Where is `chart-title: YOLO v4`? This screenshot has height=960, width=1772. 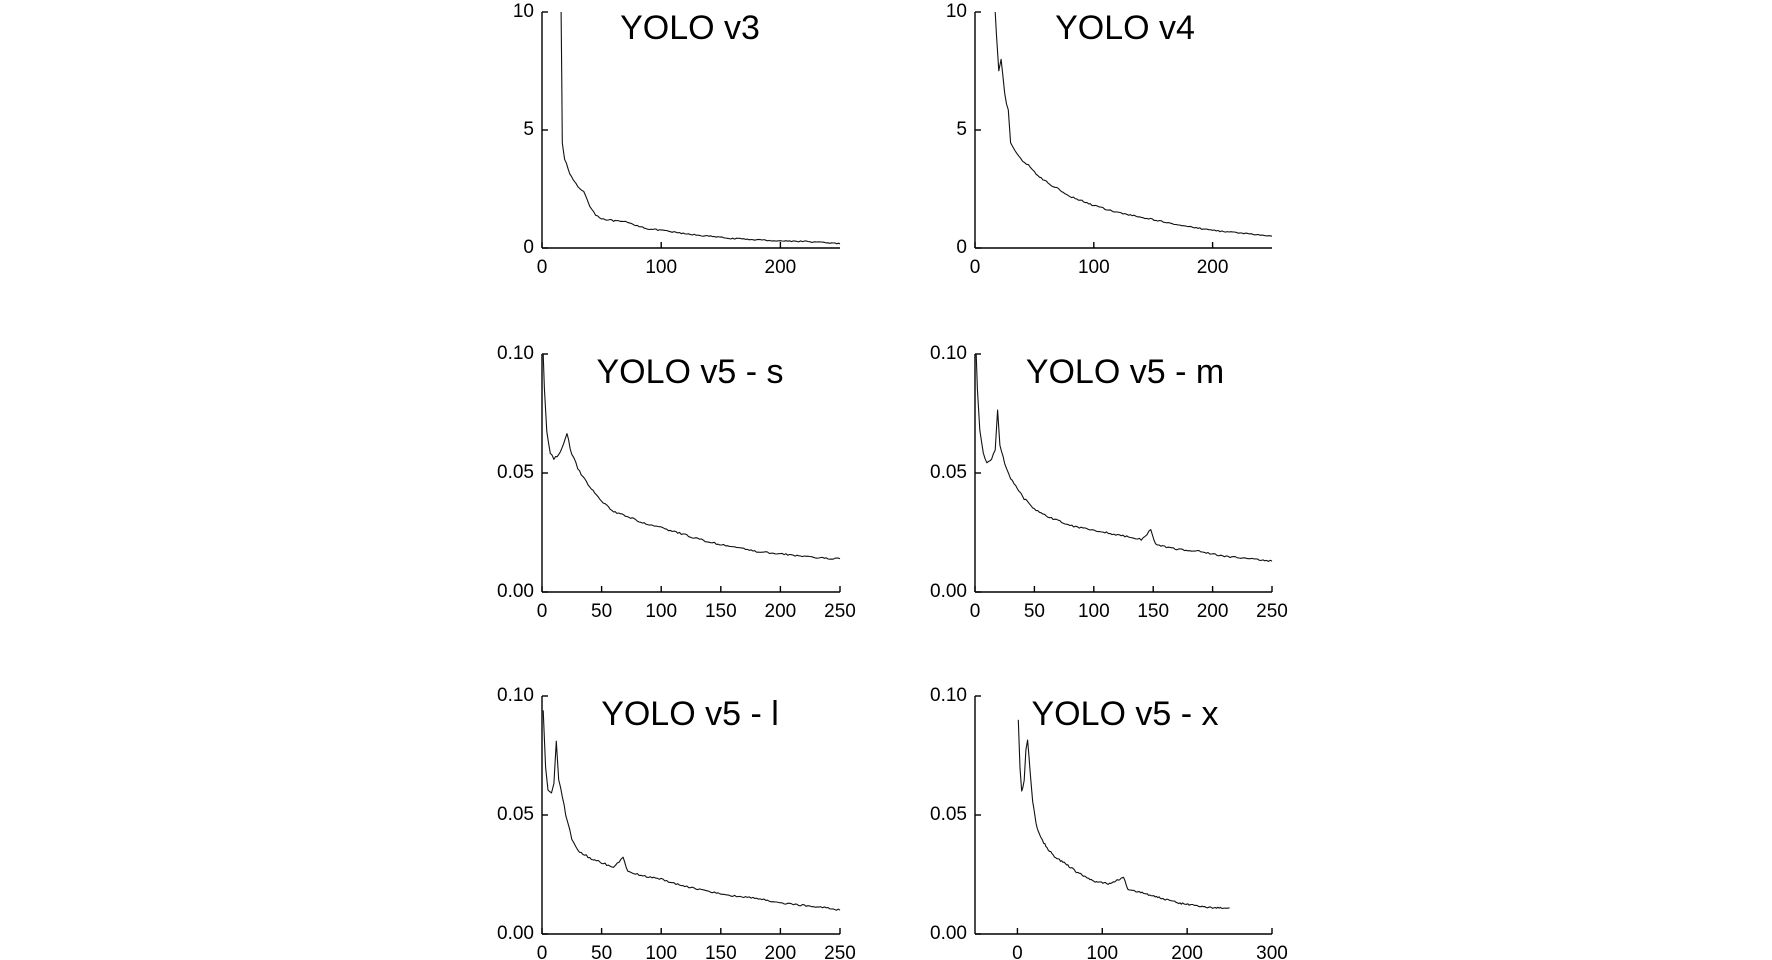
chart-title: YOLO v4 is located at coordinates (1125, 28).